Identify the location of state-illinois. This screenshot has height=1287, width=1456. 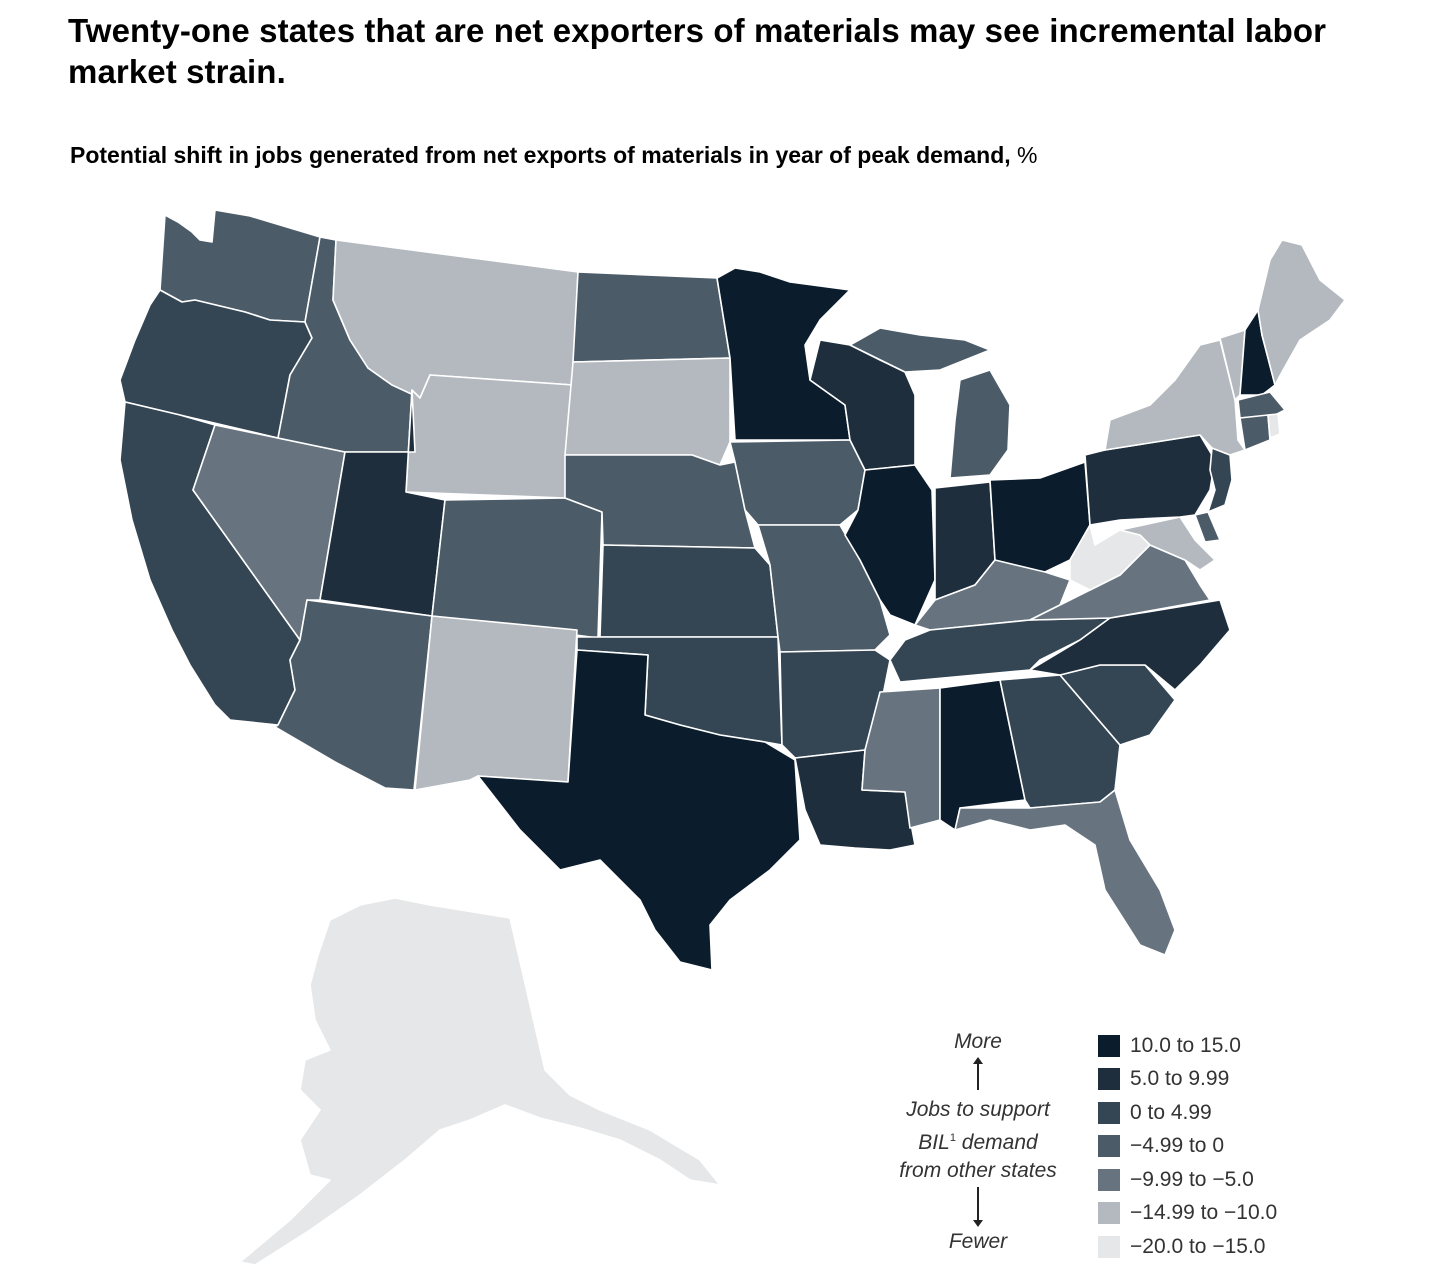
(890, 545).